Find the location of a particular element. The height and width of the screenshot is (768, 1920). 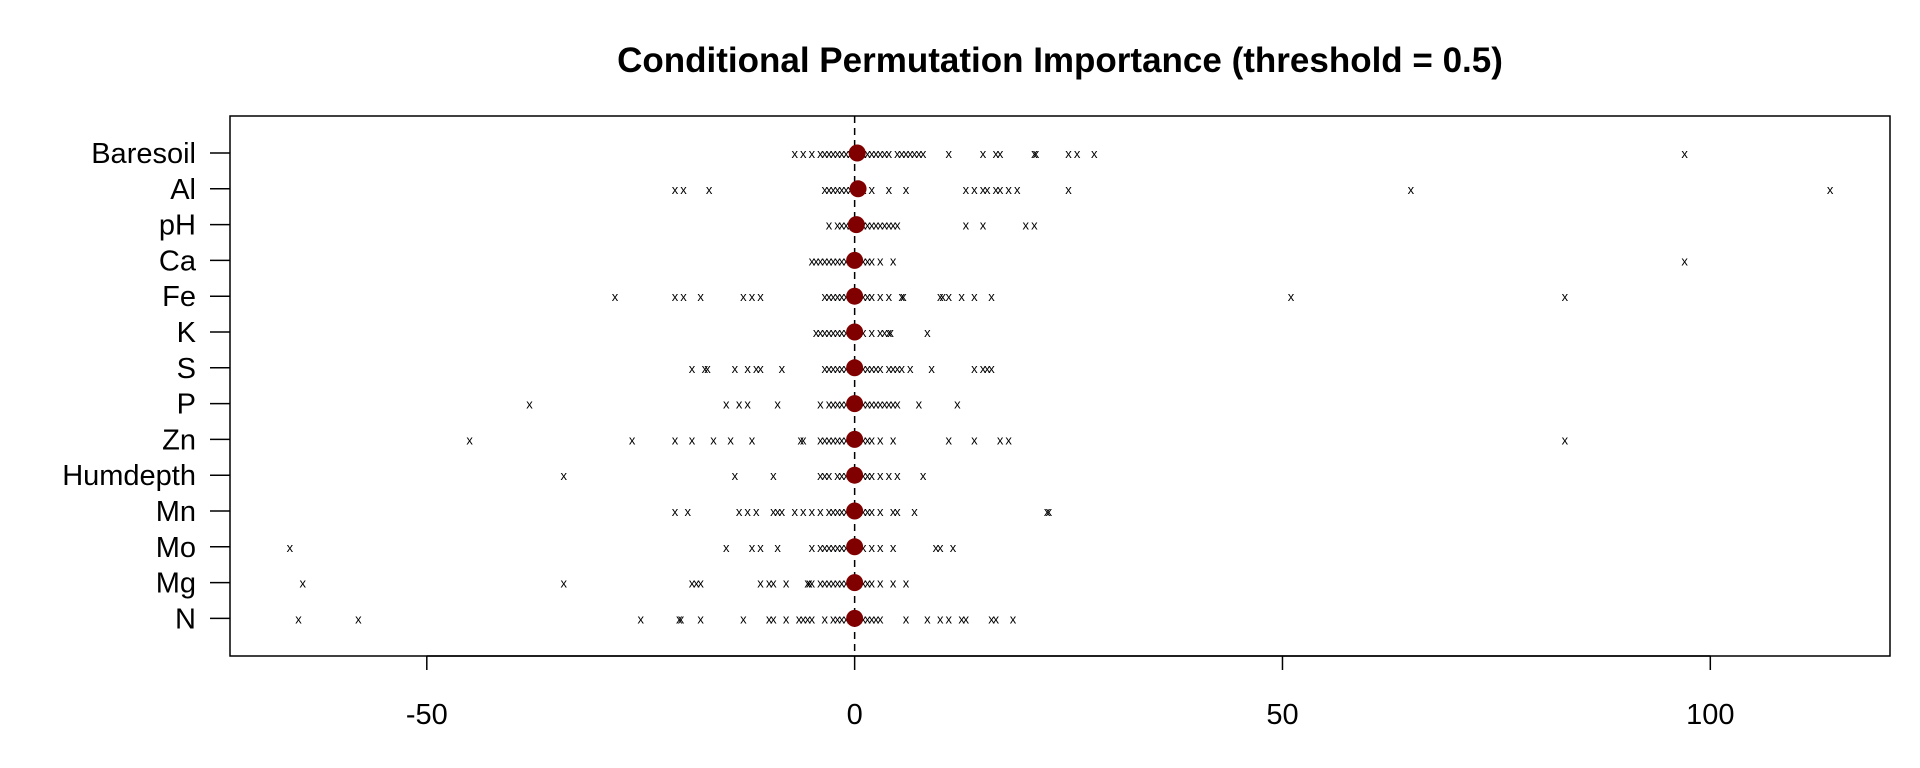

y-tick-label: N is located at coordinates (185, 619).